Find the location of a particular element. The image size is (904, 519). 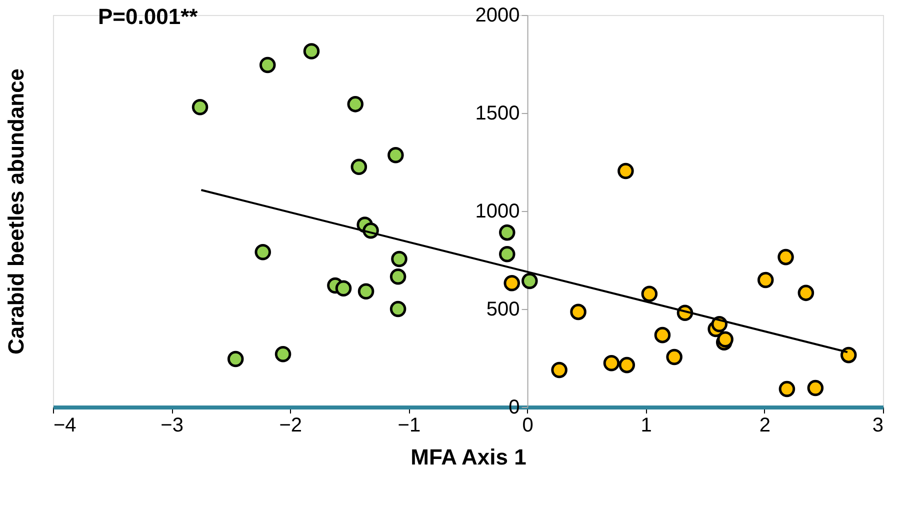

x-tick-label: 0 is located at coordinates (528, 425).